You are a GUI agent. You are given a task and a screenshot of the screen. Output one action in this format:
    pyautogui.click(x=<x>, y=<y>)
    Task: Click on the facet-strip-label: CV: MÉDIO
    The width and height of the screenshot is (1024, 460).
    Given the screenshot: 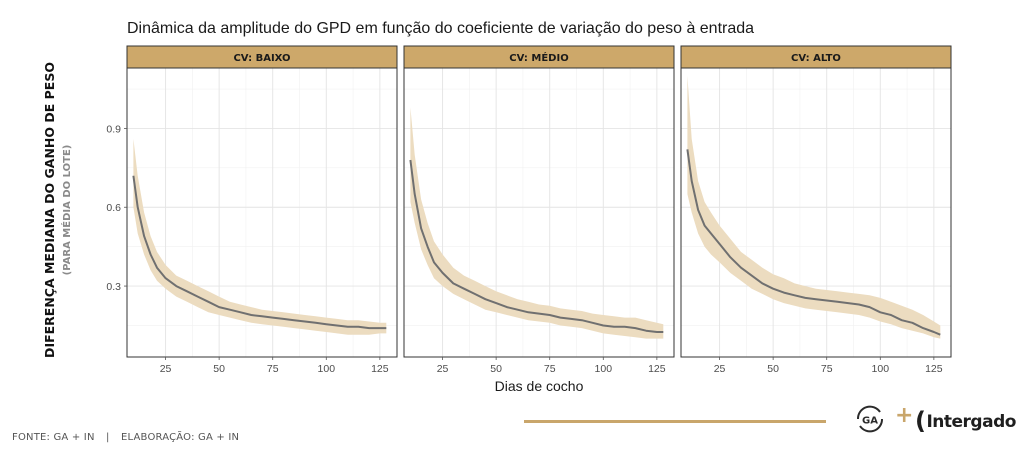 What is the action you would take?
    pyautogui.click(x=538, y=57)
    